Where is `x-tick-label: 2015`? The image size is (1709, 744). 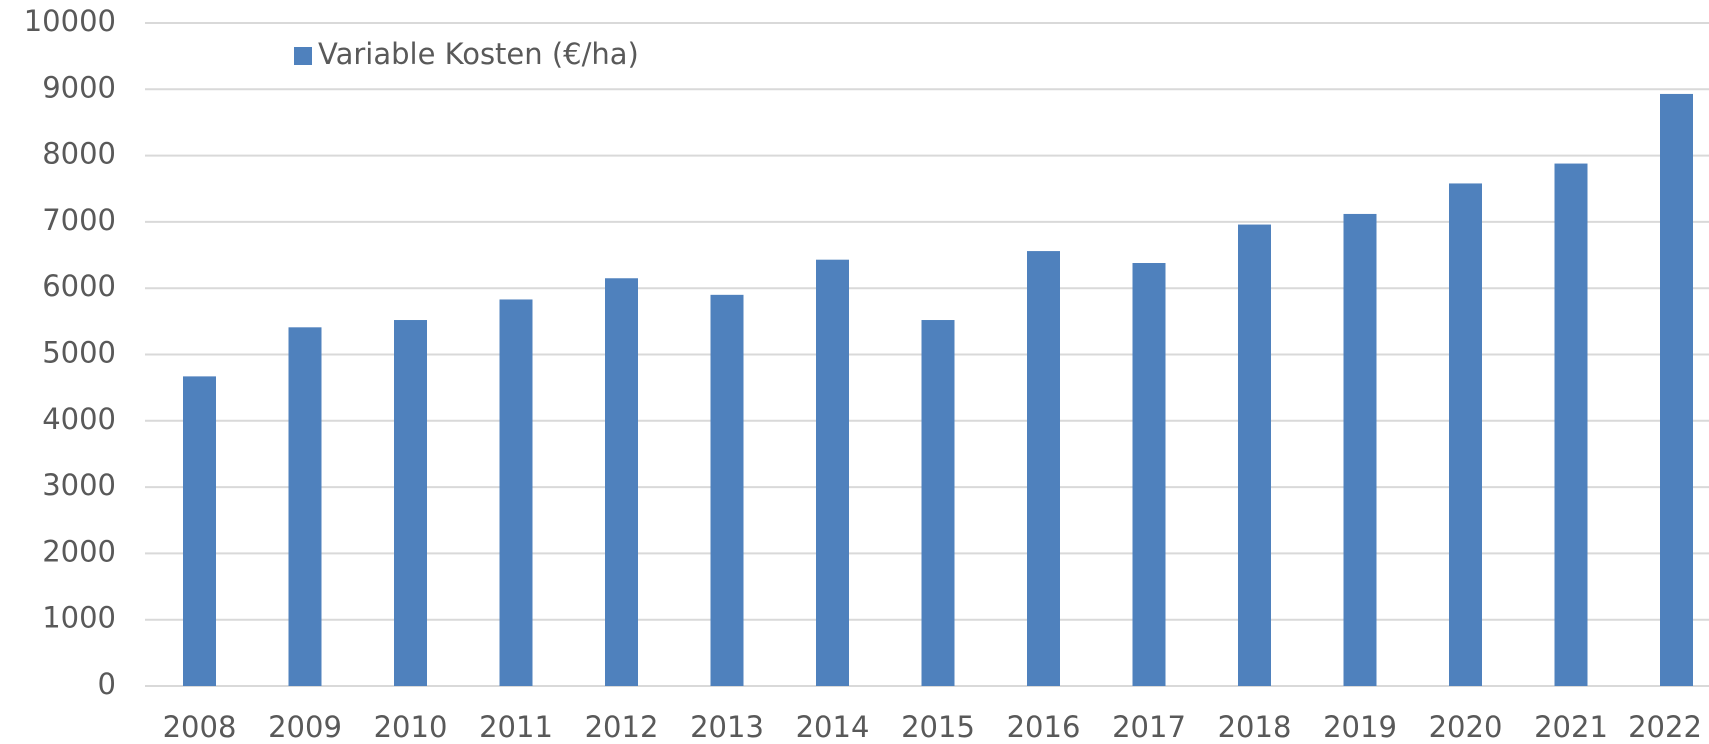
x-tick-label: 2015 is located at coordinates (938, 727).